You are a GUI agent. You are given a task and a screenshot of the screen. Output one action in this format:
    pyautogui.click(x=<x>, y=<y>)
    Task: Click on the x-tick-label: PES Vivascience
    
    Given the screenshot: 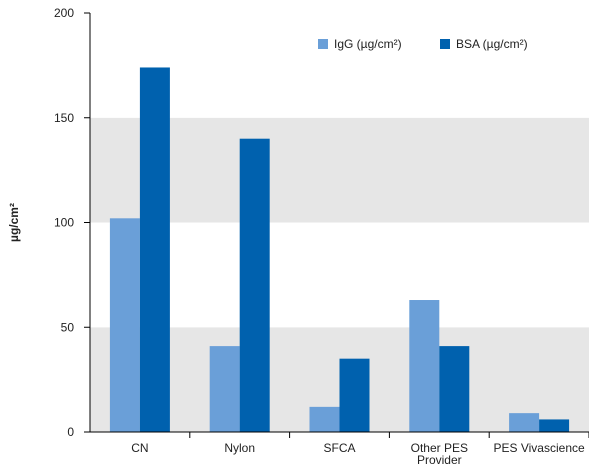 What is the action you would take?
    pyautogui.click(x=539, y=448)
    